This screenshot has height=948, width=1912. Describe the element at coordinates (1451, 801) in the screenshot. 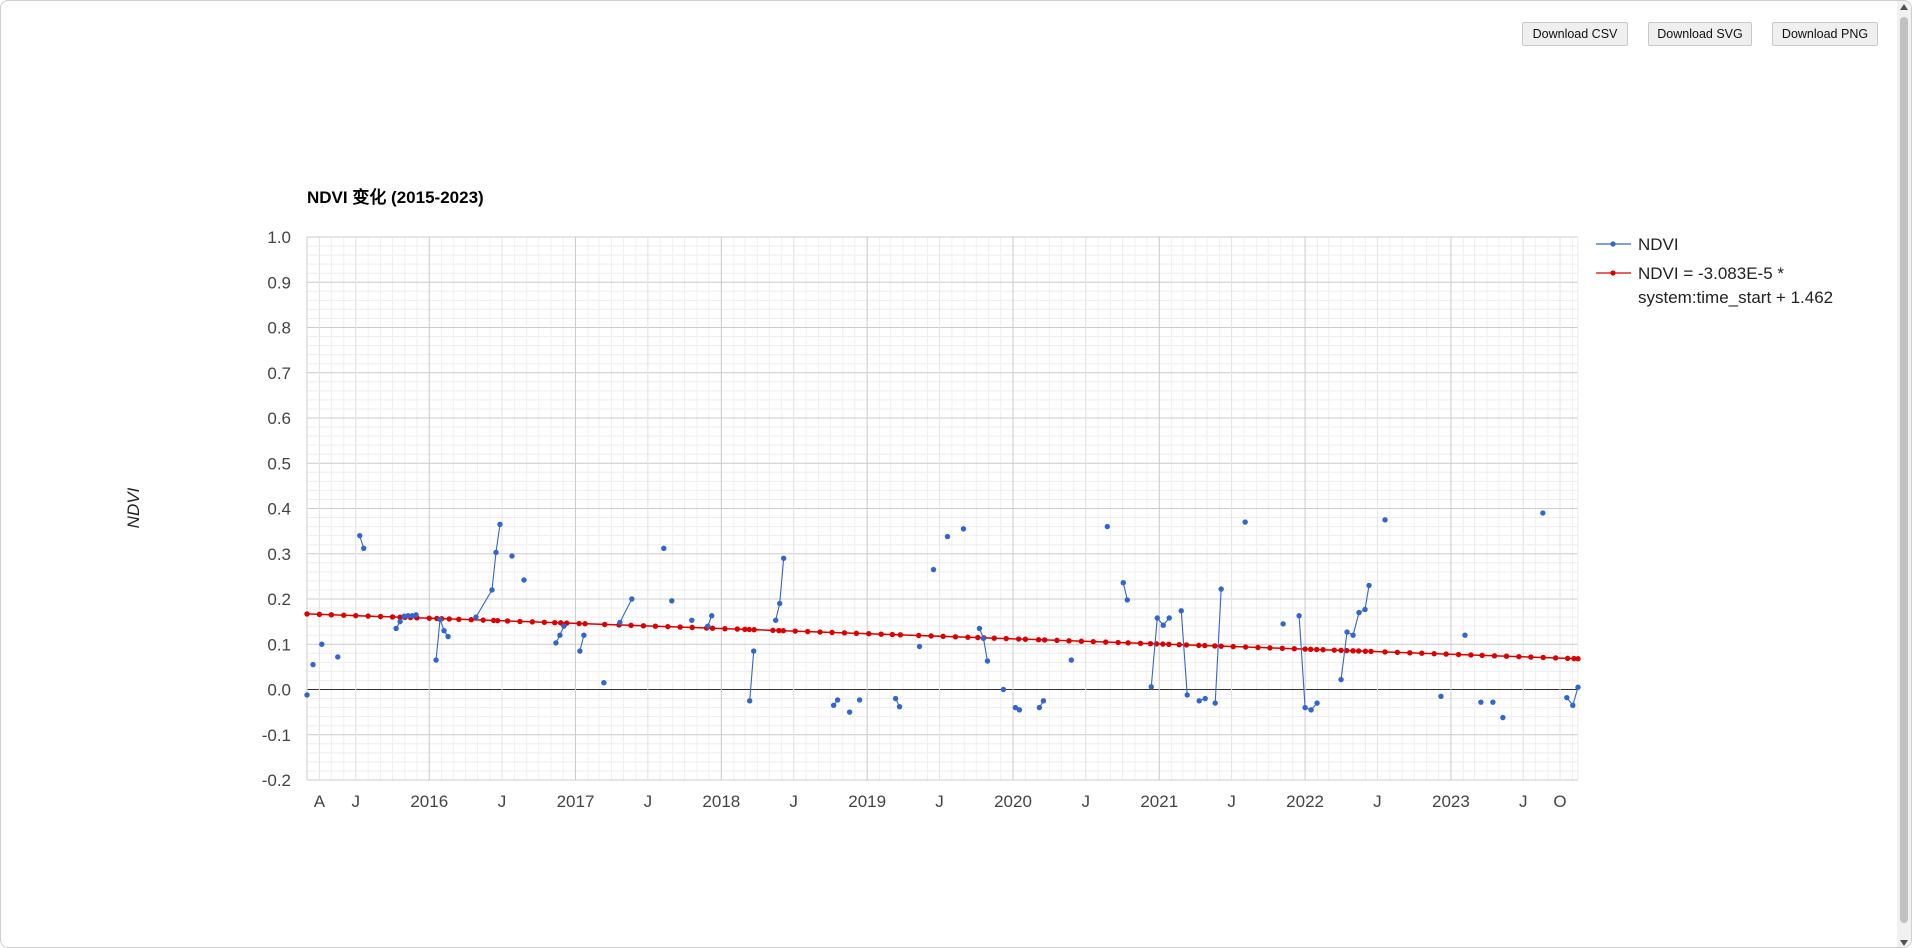

I see `x-tick-label: 2023` at that location.